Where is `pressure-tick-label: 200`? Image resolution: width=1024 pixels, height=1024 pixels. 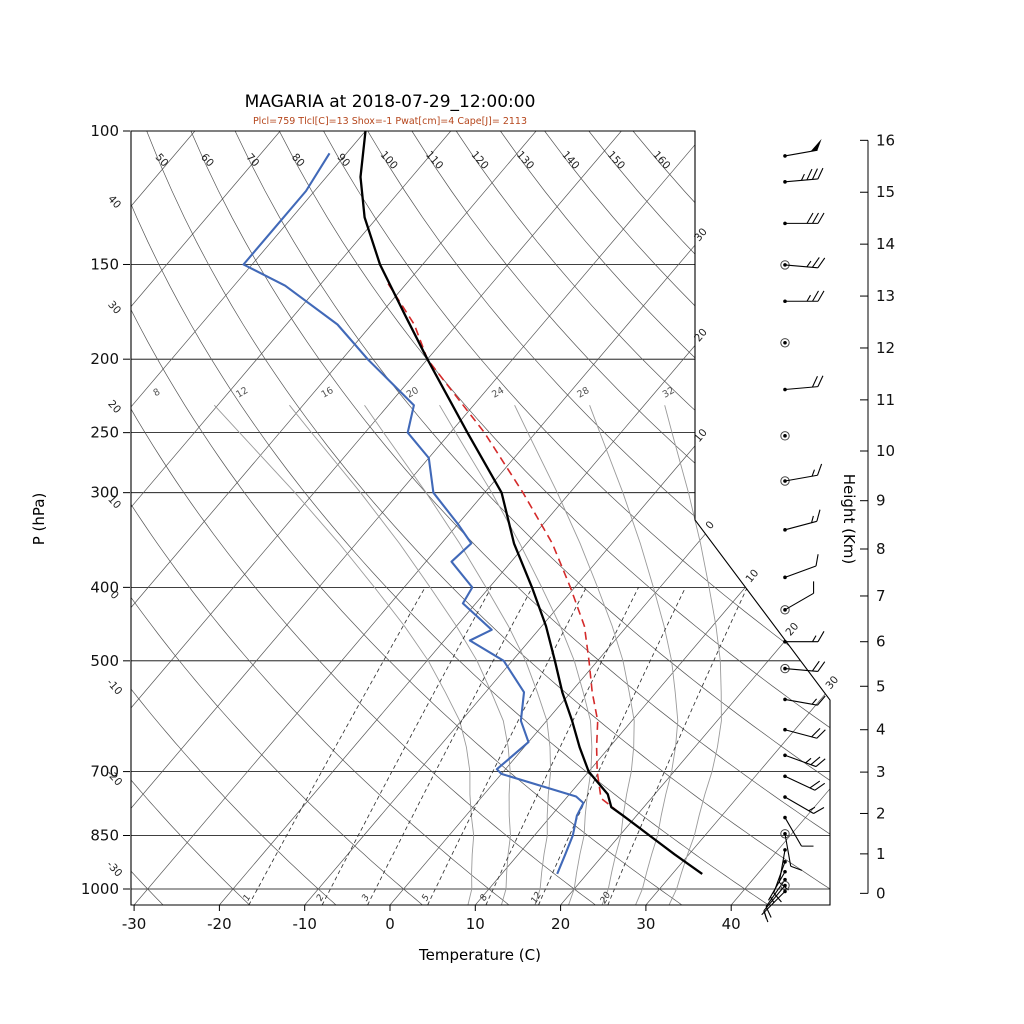 pressure-tick-label: 200 is located at coordinates (104, 359).